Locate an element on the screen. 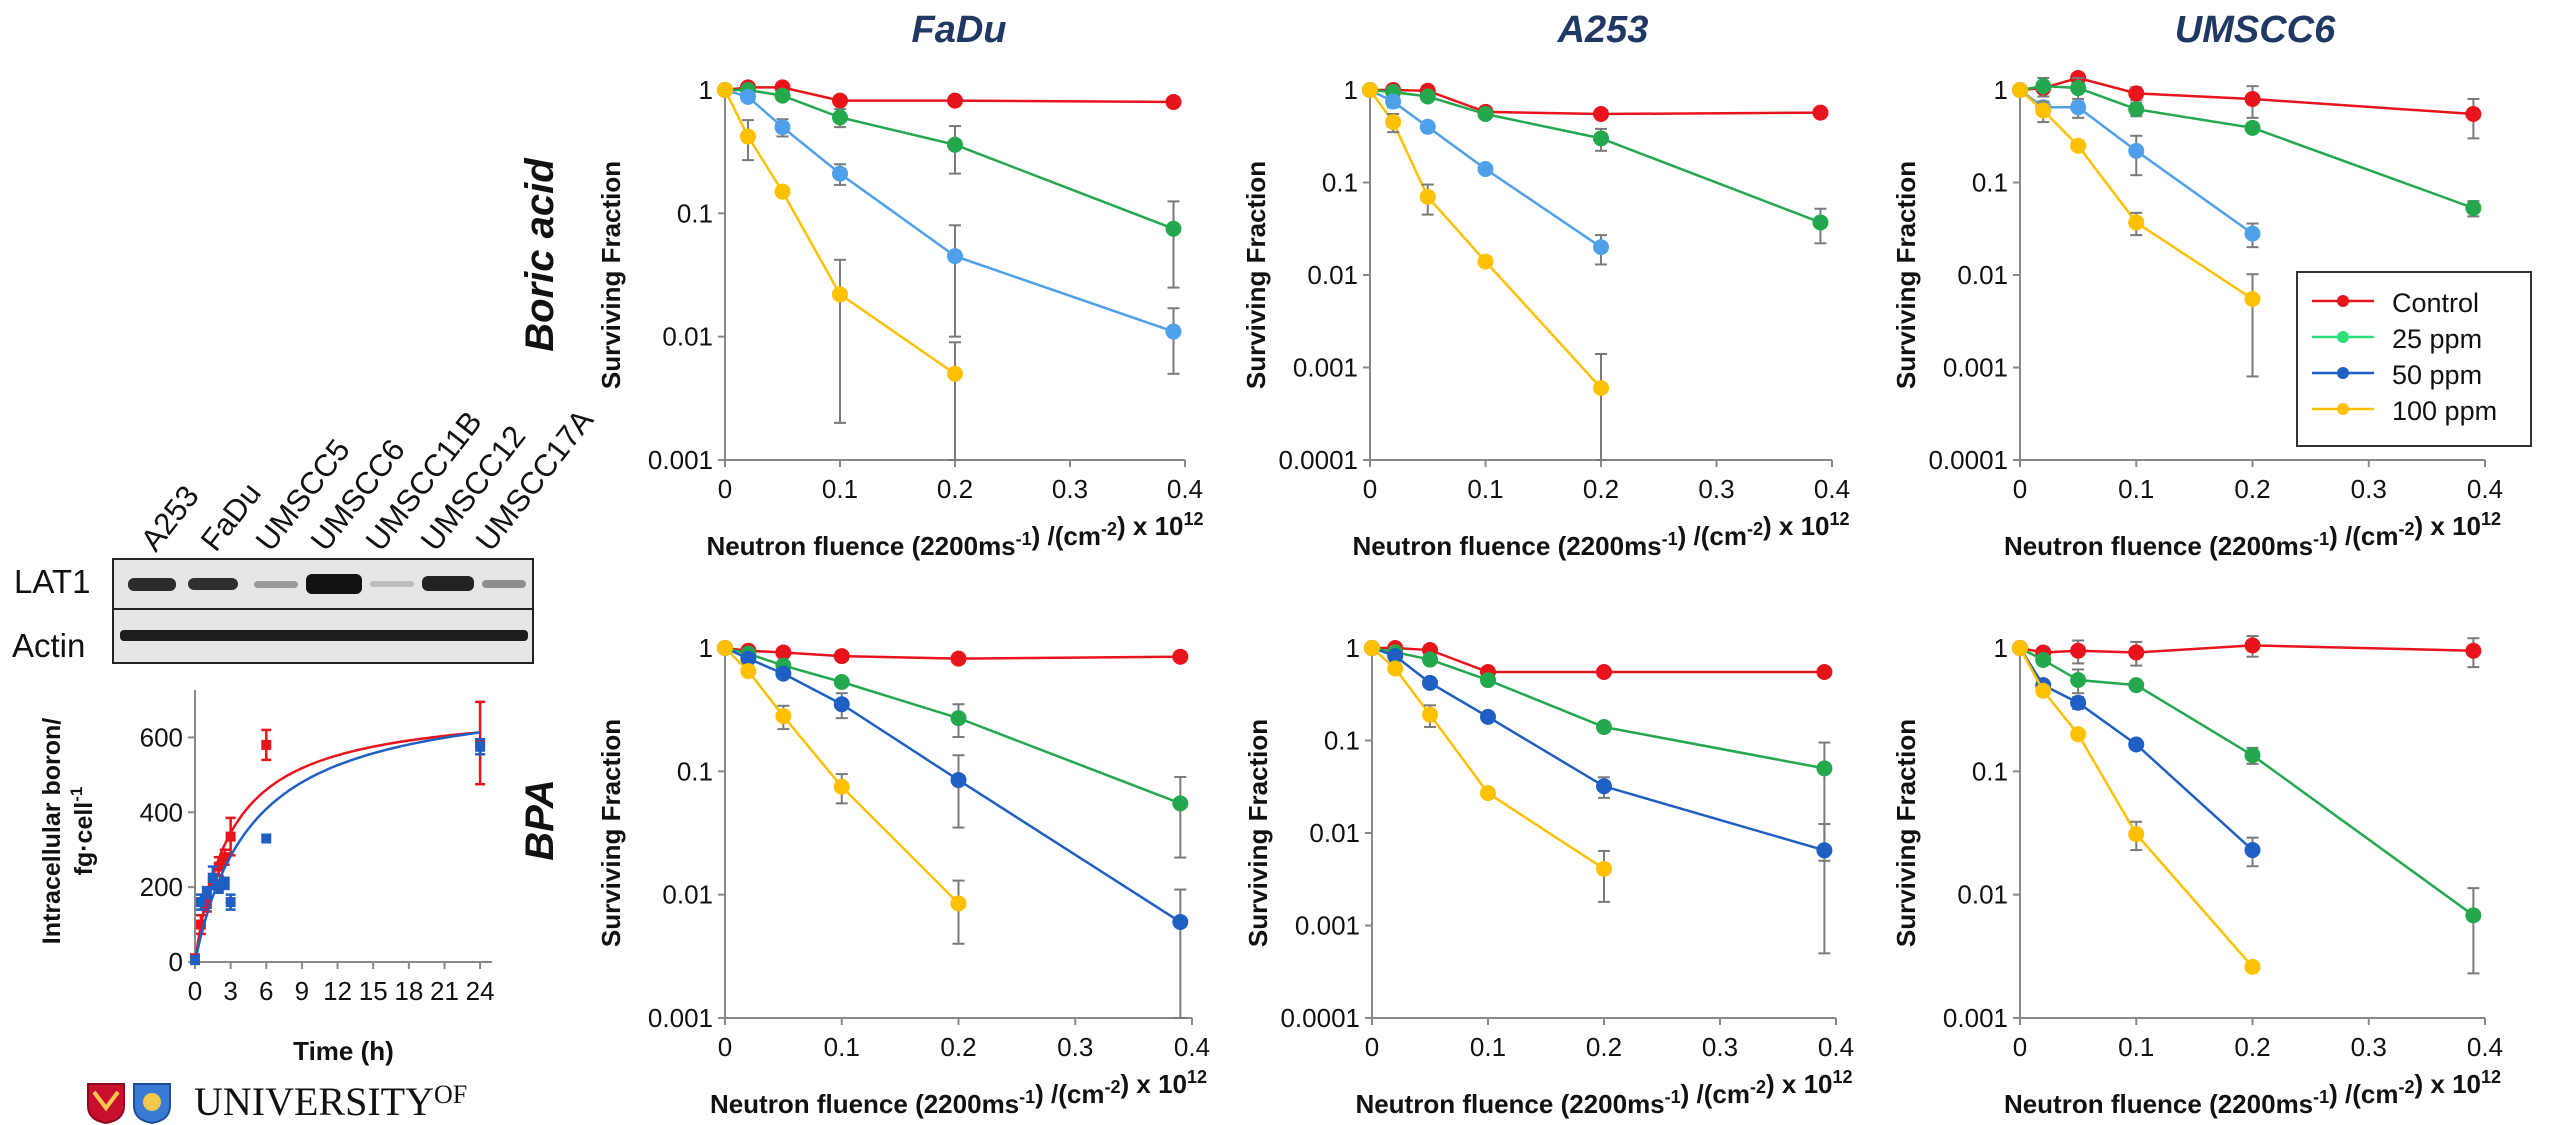 This screenshot has height=1125, width=2552. legend-label-50ppm: 50 ppm is located at coordinates (2437, 375).